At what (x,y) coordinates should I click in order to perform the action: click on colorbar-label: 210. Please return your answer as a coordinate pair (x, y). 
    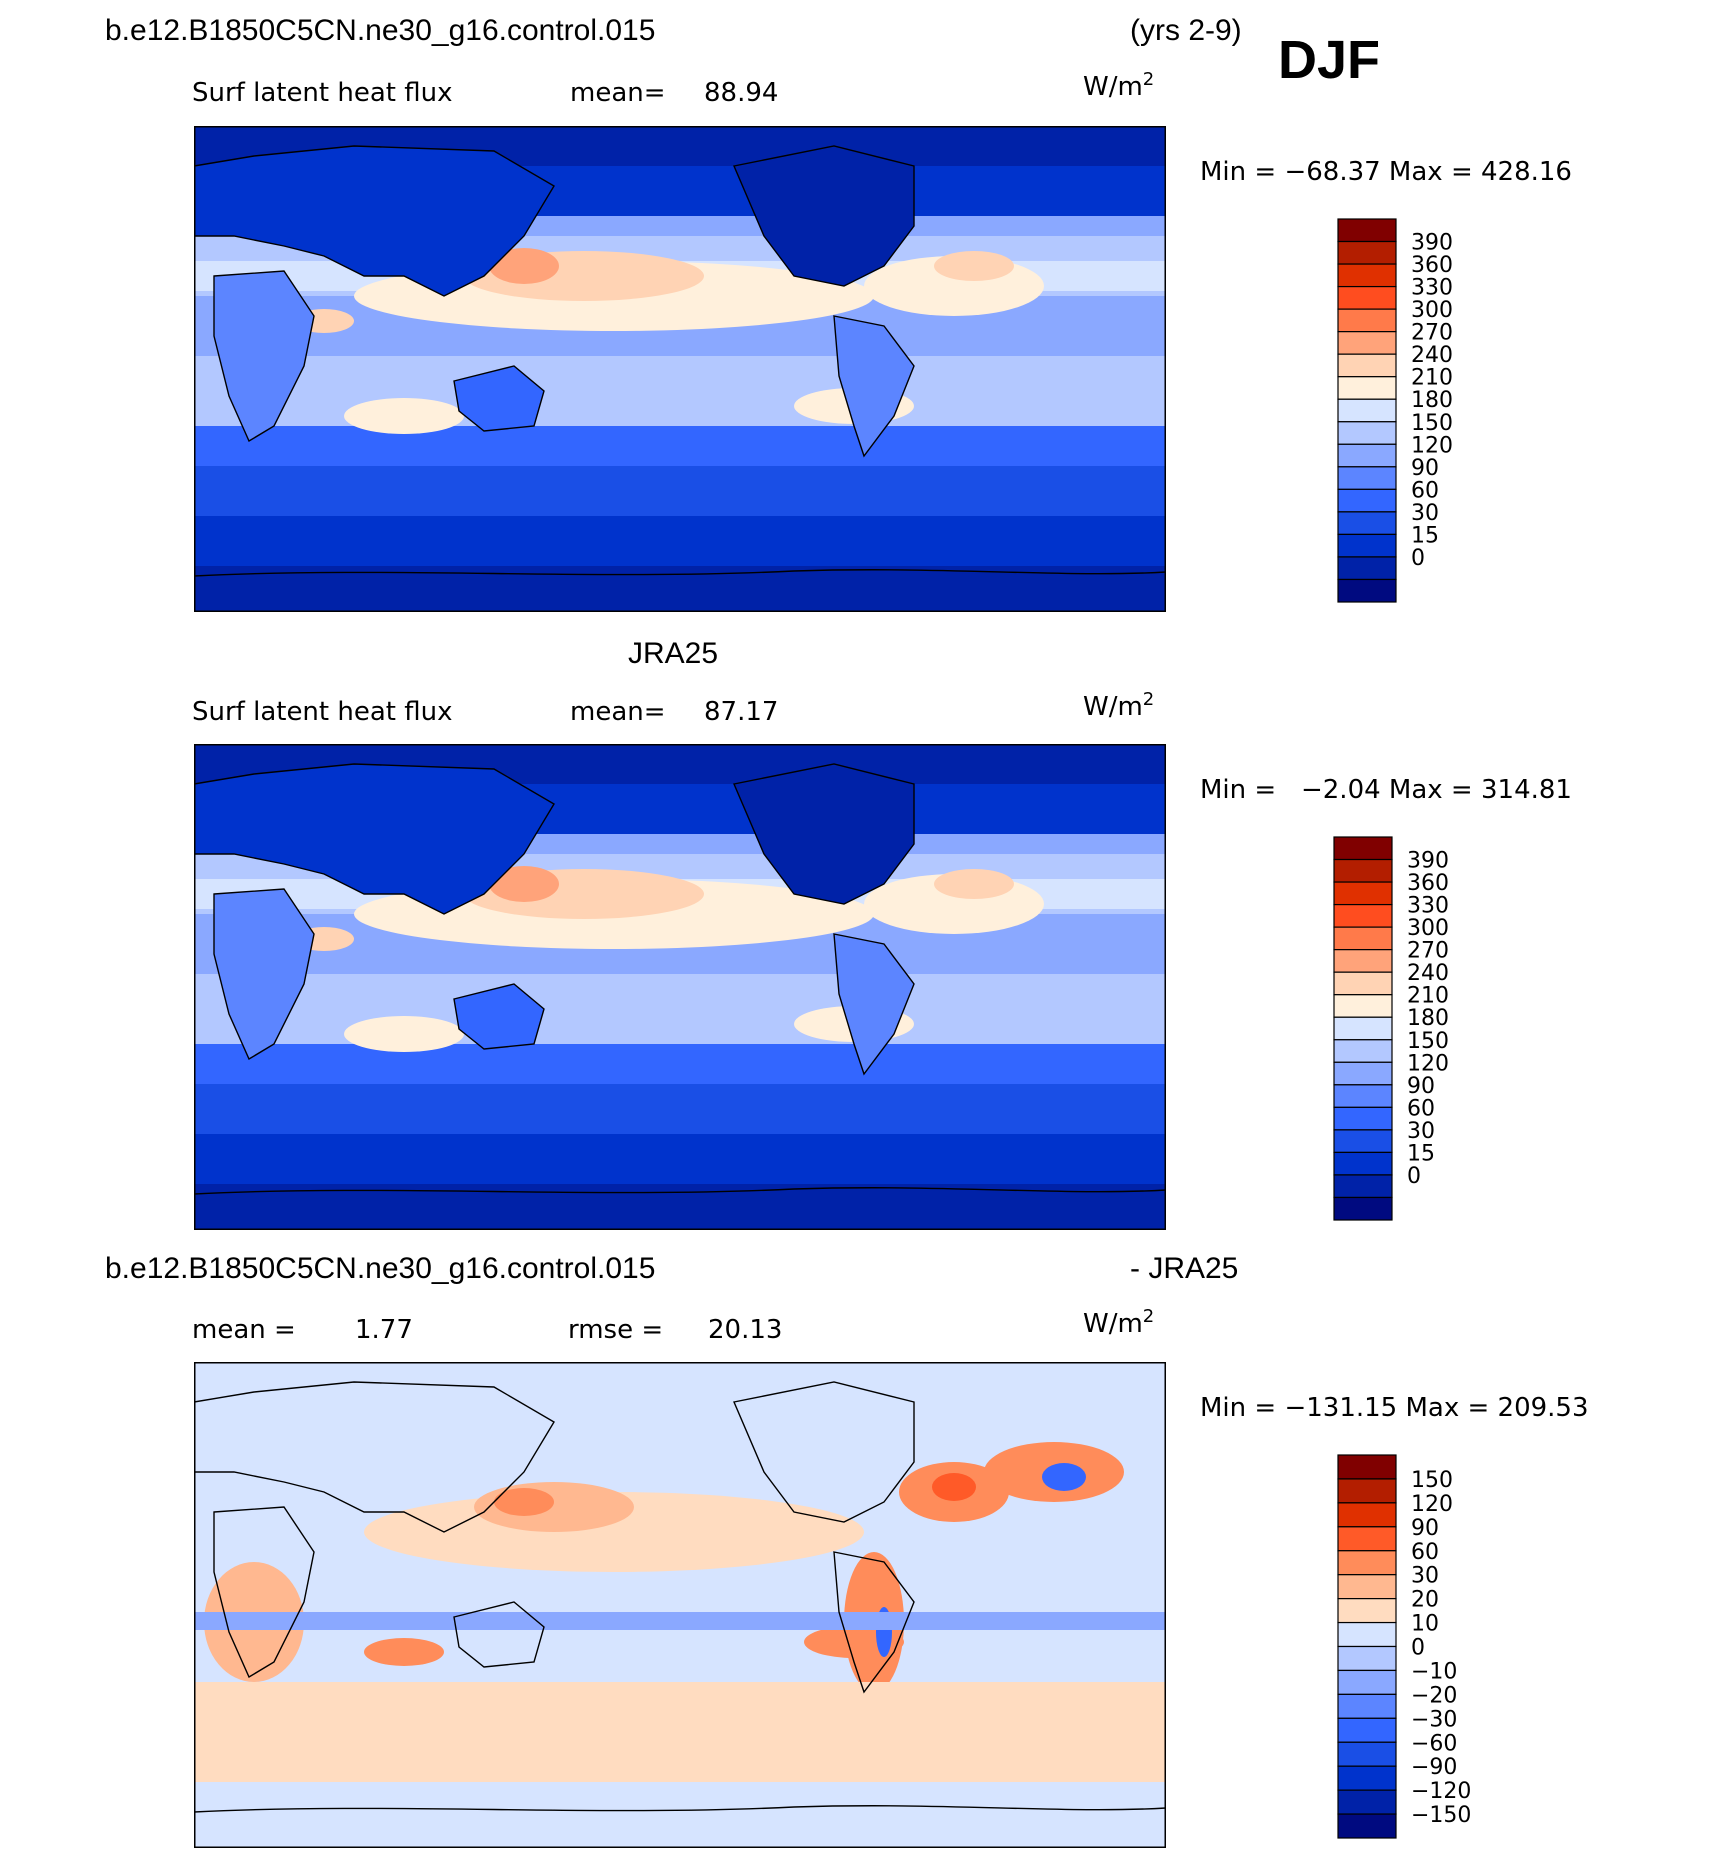
    Looking at the image, I should click on (1428, 996).